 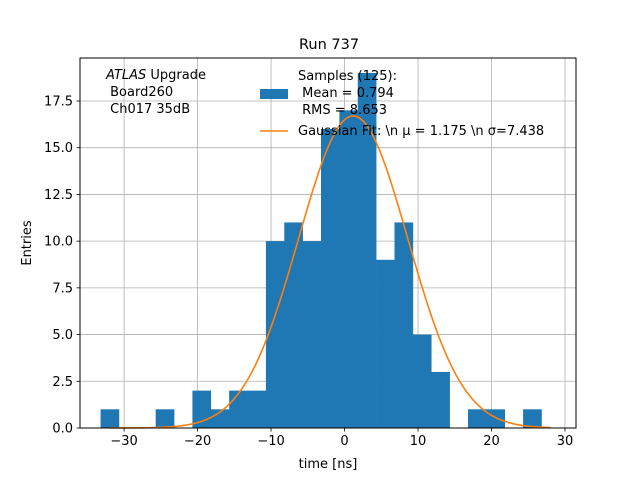 What do you see at coordinates (58, 242) in the screenshot?
I see `y-tick-label: 10.0` at bounding box center [58, 242].